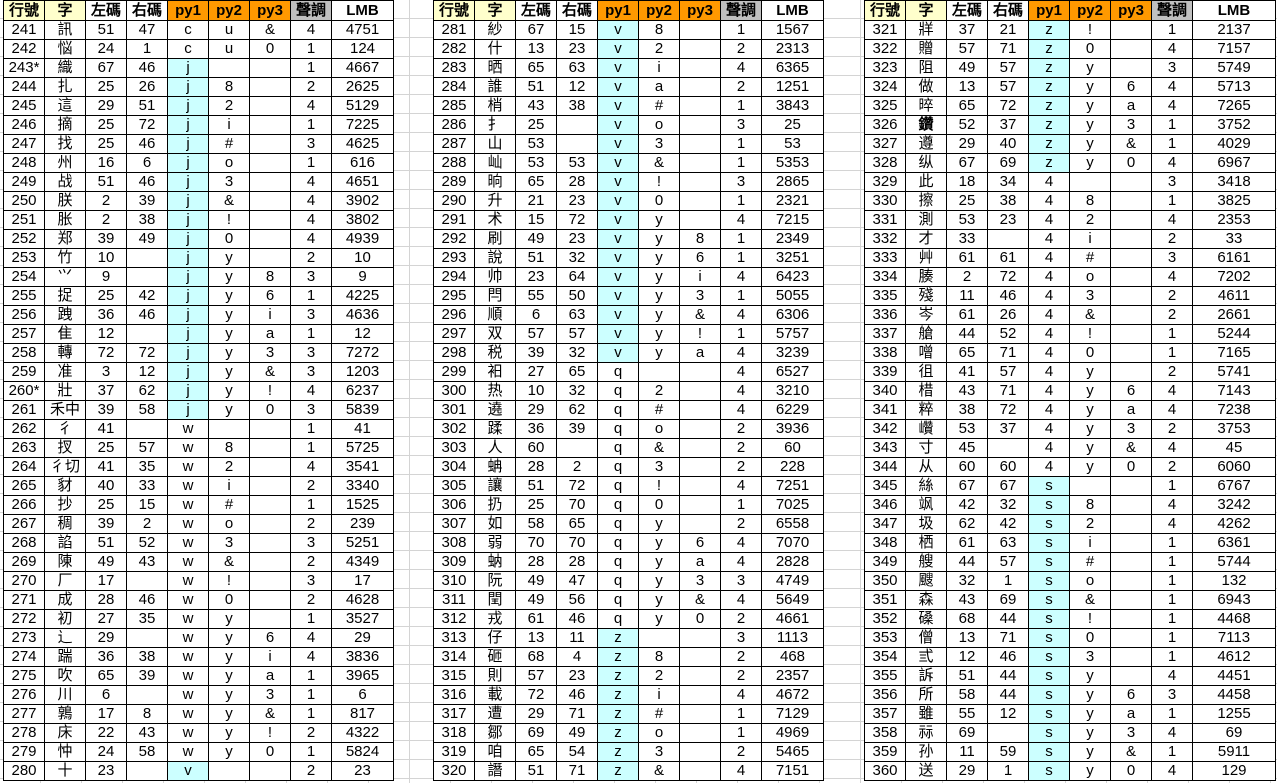  Describe the element at coordinates (577, 733) in the screenshot. I see `cell-right-code: 49` at that location.